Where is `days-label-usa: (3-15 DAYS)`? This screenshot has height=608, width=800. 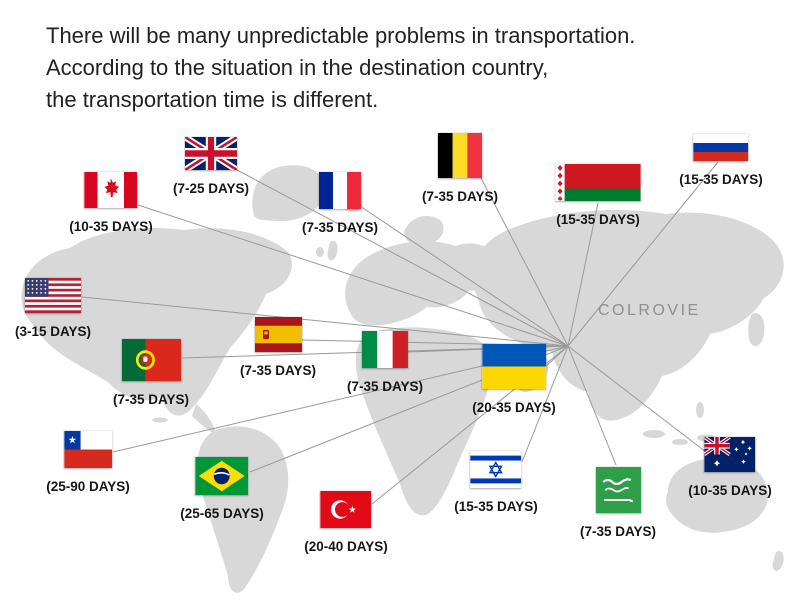 days-label-usa: (3-15 DAYS) is located at coordinates (53, 331).